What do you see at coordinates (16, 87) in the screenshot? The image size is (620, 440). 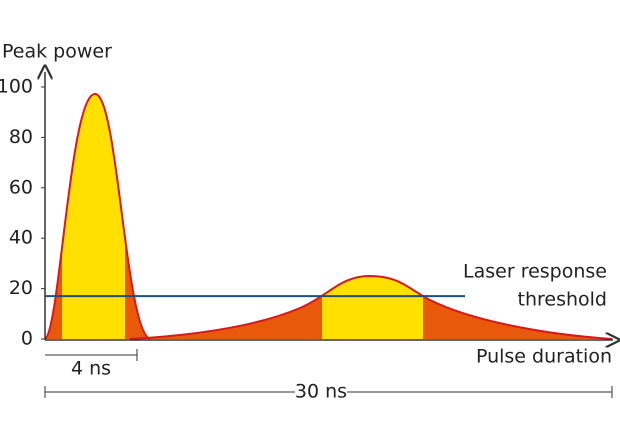 I see `y-tick-label: 100` at bounding box center [16, 87].